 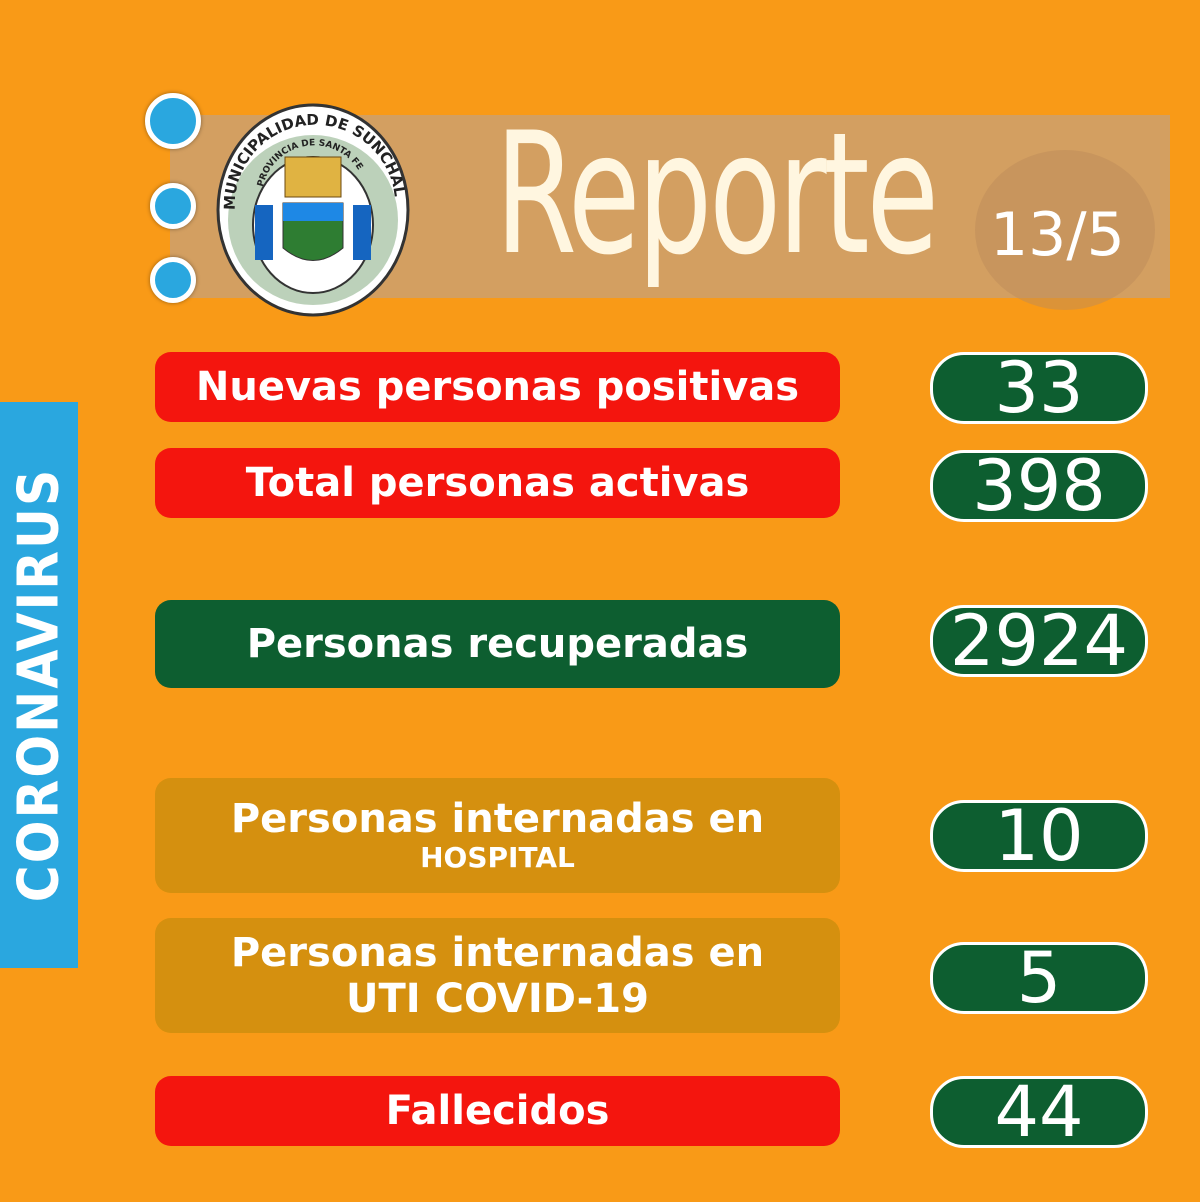 What do you see at coordinates (1057, 235) in the screenshot?
I see `date: 13/5` at bounding box center [1057, 235].